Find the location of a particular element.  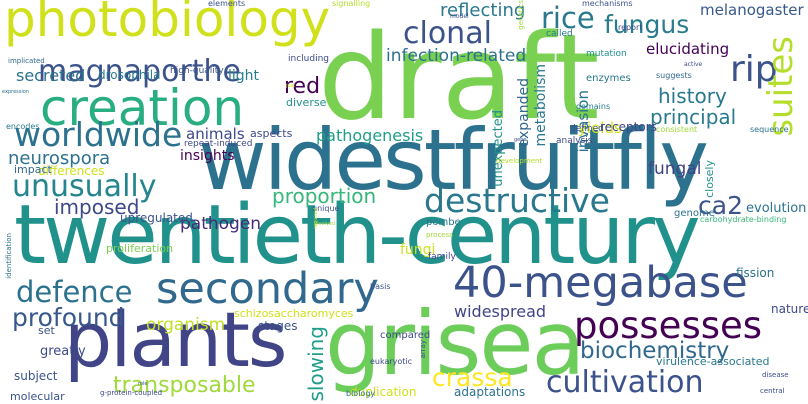

word-subject: subject is located at coordinates (36, 376).